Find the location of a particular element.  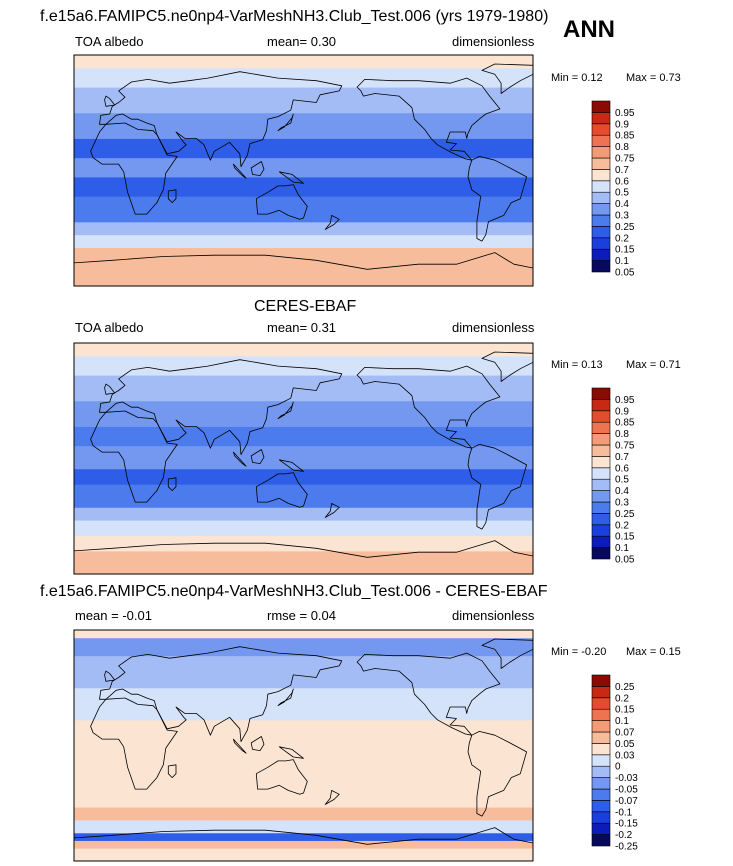

colorbar-tick-label: 0.25 is located at coordinates (625, 514).